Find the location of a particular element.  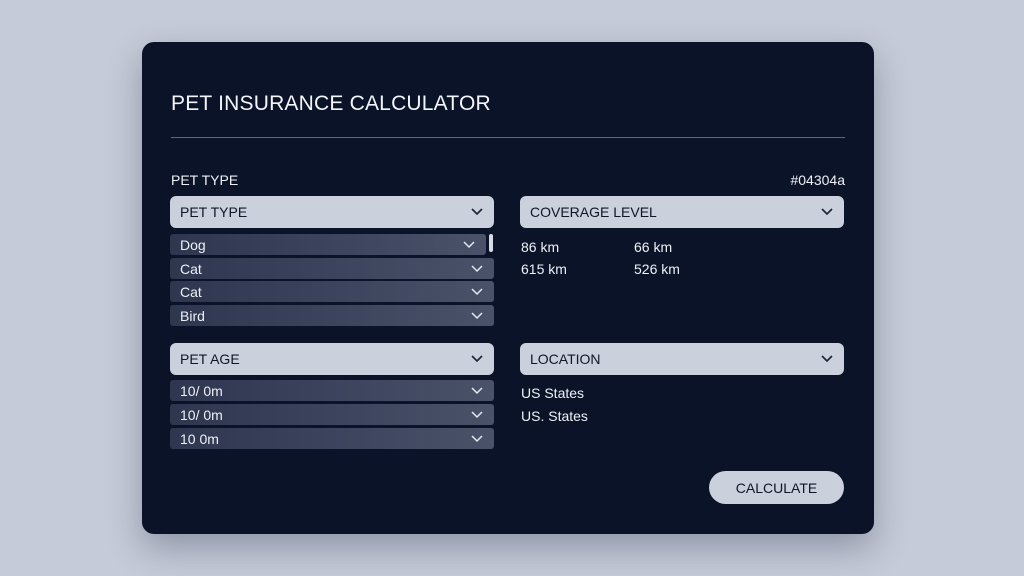

coverage-value: 86 km is located at coordinates (540, 247).